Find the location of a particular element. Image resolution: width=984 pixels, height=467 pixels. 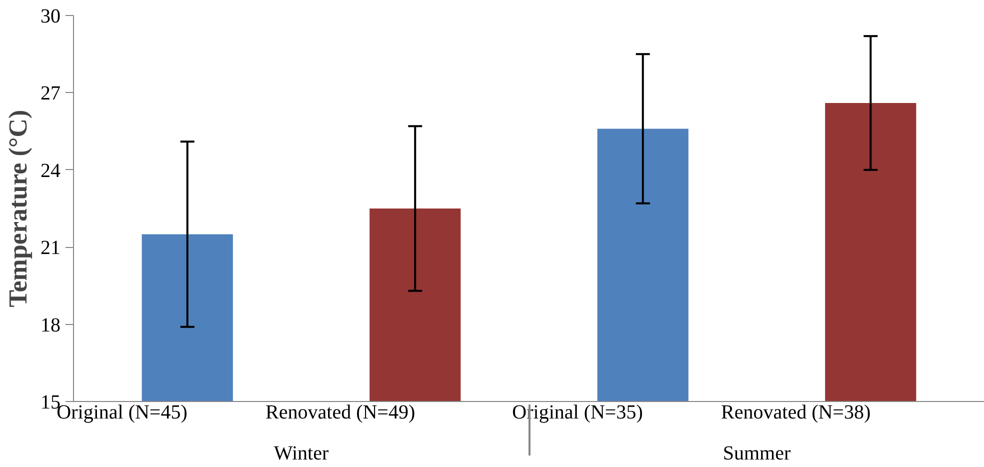

y-tick-label: 21 is located at coordinates (50, 248).